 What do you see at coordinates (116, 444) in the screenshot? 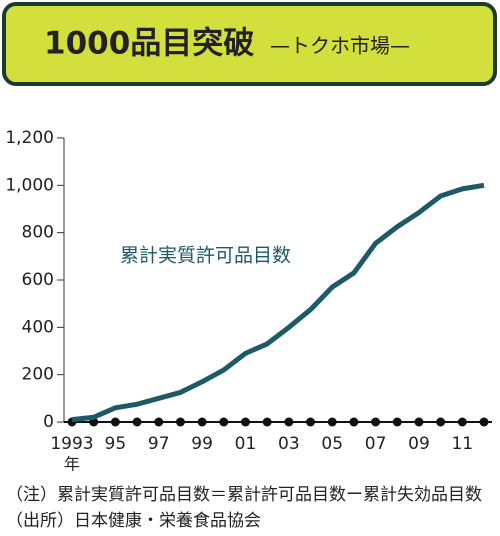
I see `x-tick-label: 95` at bounding box center [116, 444].